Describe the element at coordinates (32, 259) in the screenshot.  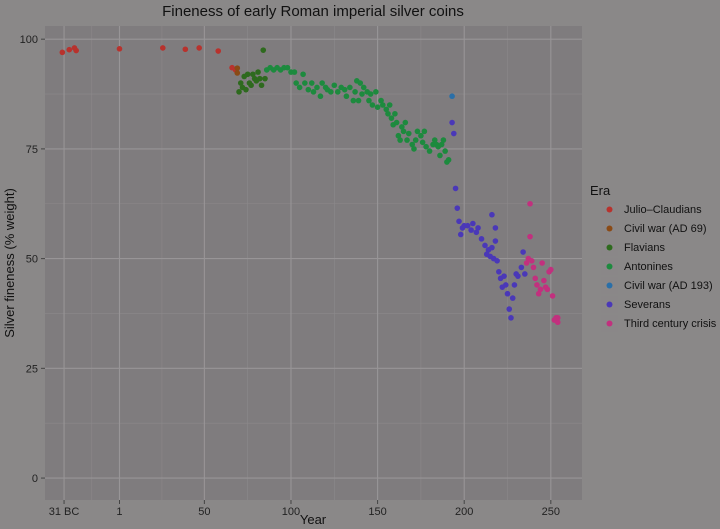
I see `y-ticks: 0 25 50 75 100` at that location.